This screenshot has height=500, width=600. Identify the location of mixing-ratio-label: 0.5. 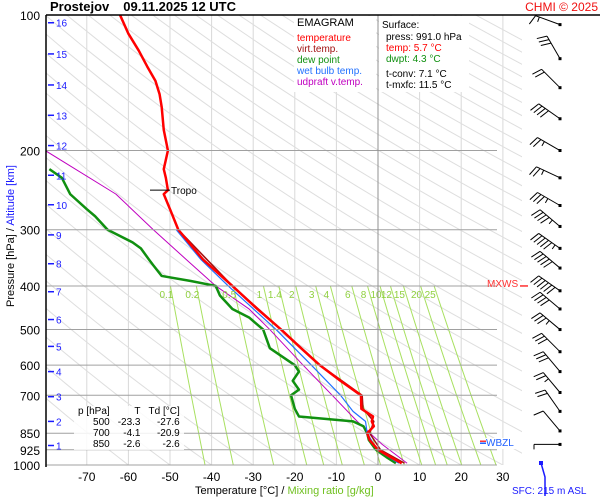
(229, 295).